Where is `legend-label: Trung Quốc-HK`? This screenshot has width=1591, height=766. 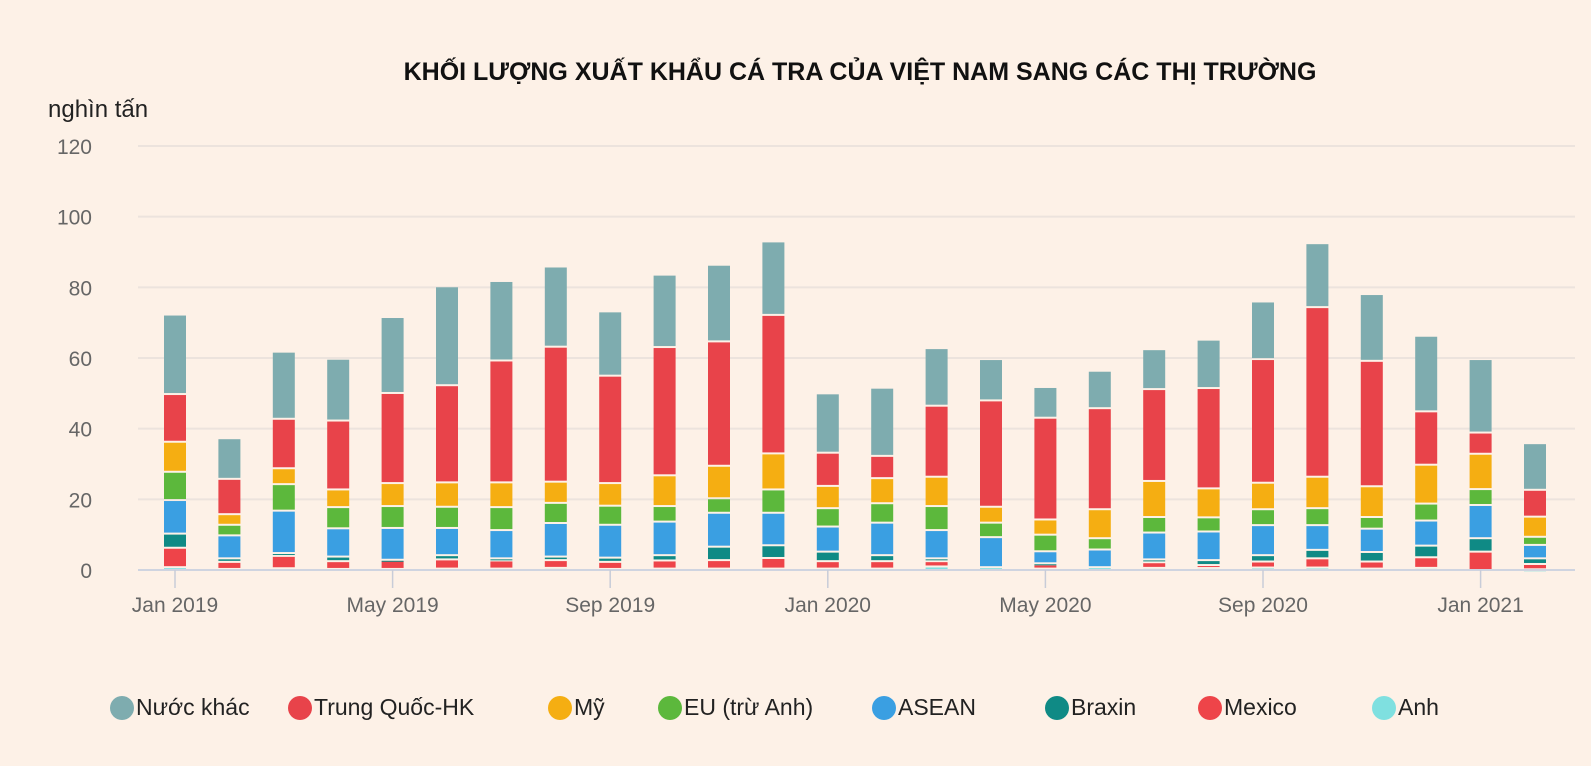 legend-label: Trung Quốc-HK is located at coordinates (394, 707).